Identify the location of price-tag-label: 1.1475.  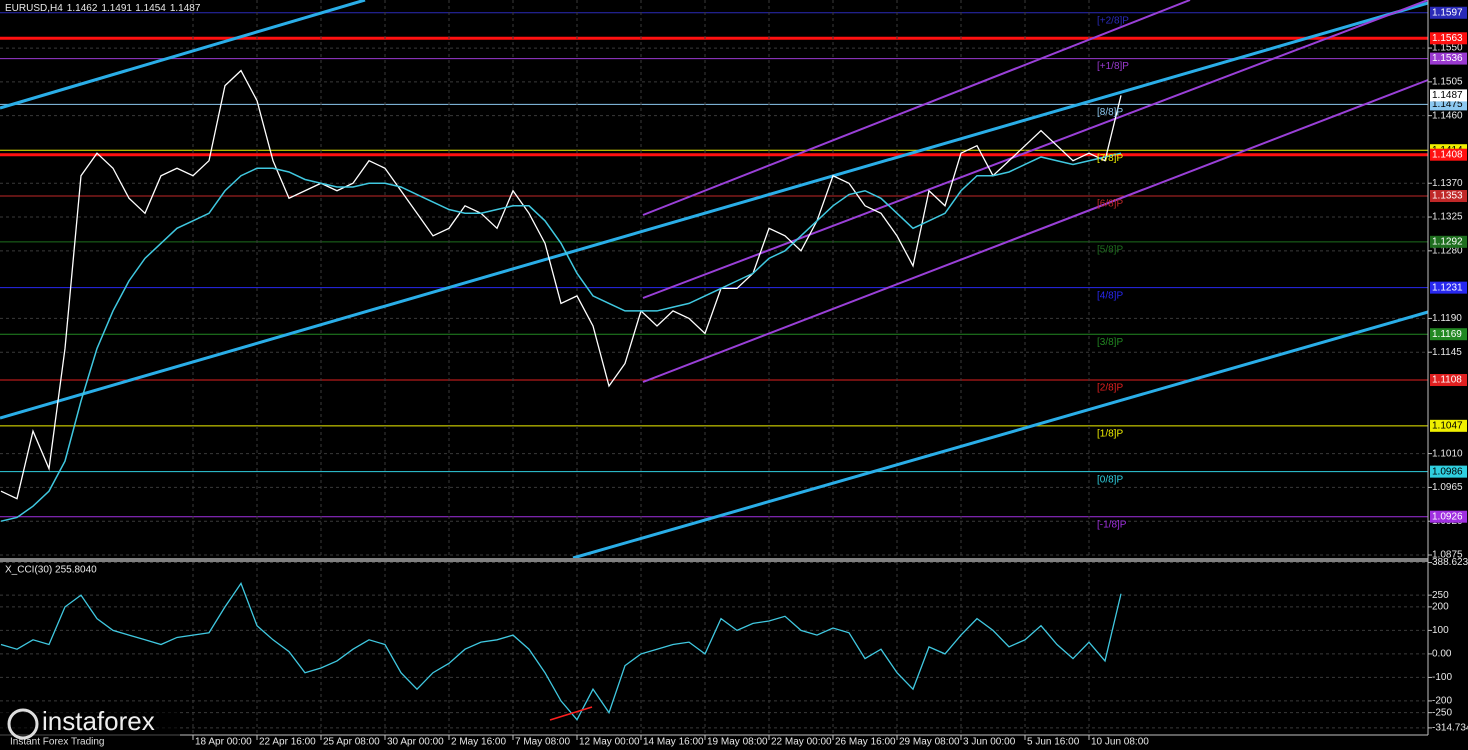
(1447, 104).